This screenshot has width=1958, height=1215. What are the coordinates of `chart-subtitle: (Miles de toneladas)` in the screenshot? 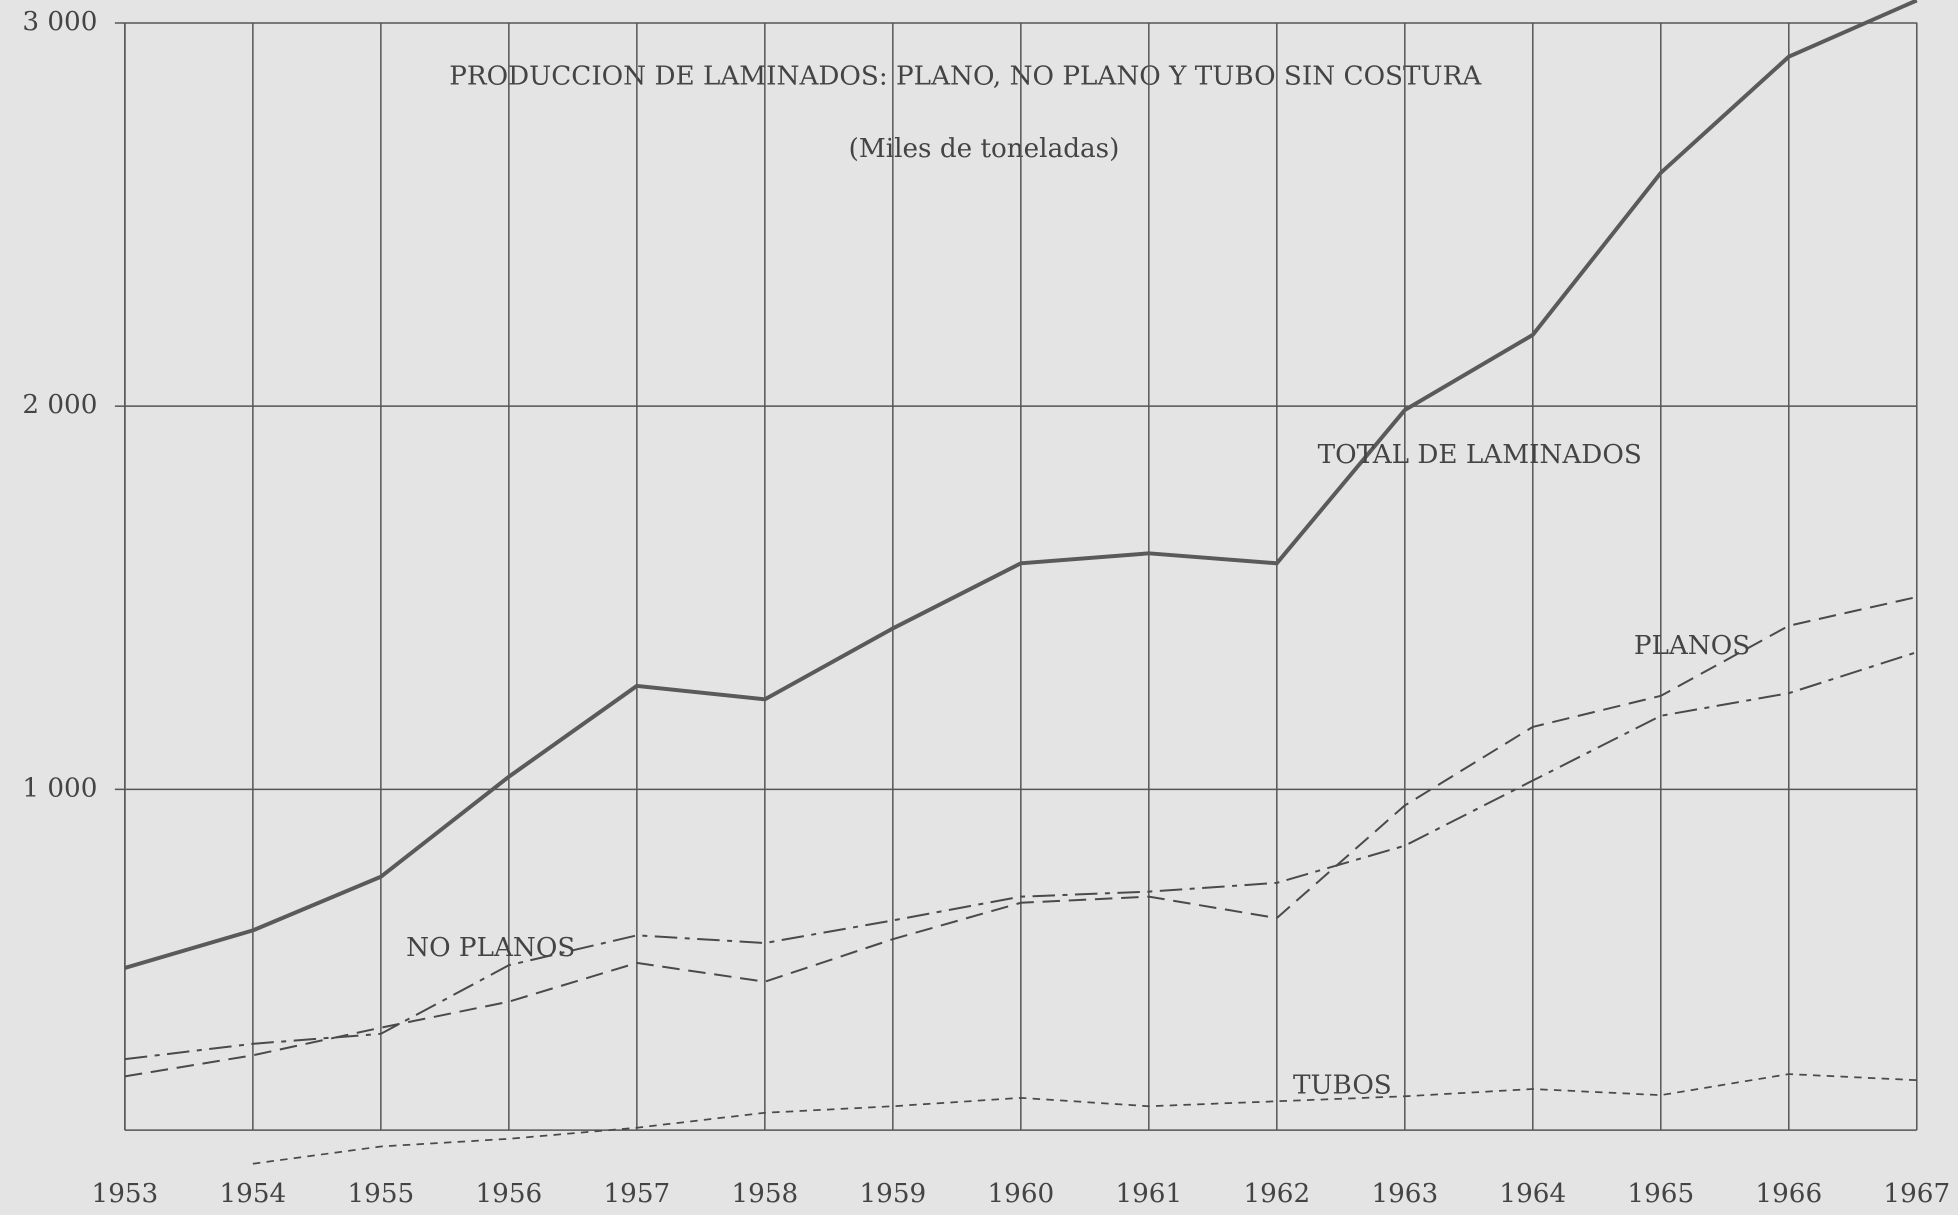 It's located at (984, 149).